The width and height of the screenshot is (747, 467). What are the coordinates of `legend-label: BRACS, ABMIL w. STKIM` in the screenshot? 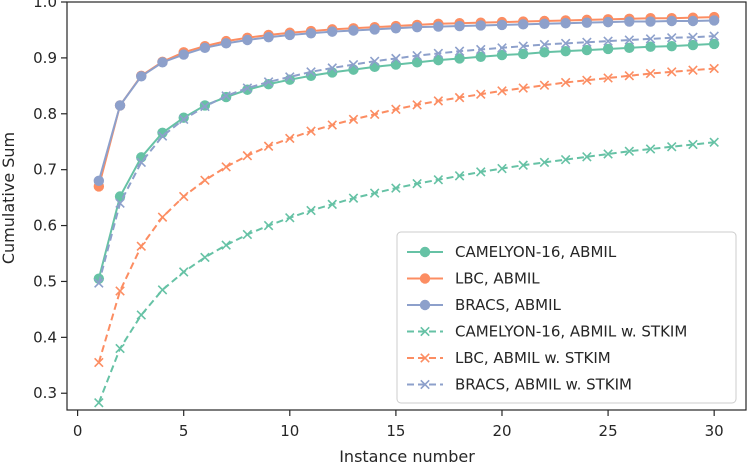 It's located at (543, 385).